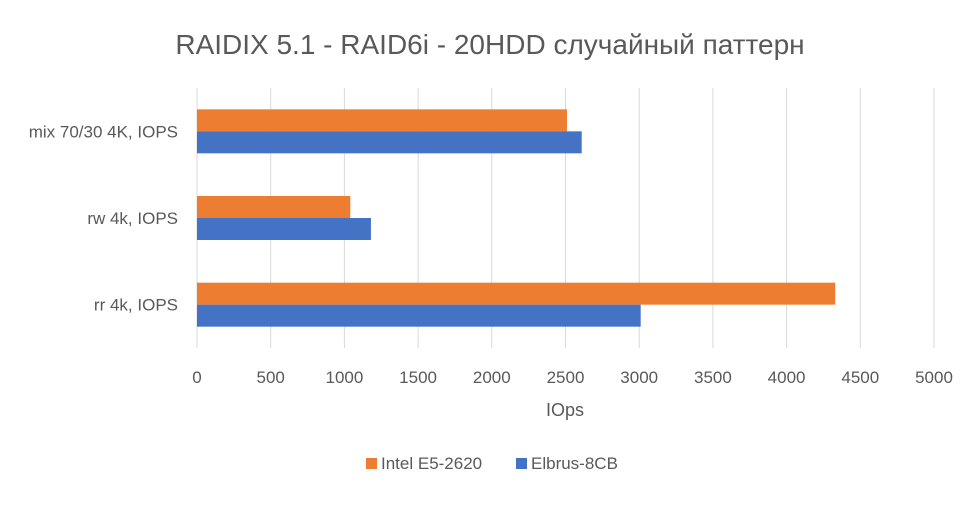 Image resolution: width=980 pixels, height=509 pixels. What do you see at coordinates (136, 305) in the screenshot?
I see `category-label: rr 4k, IOPS` at bounding box center [136, 305].